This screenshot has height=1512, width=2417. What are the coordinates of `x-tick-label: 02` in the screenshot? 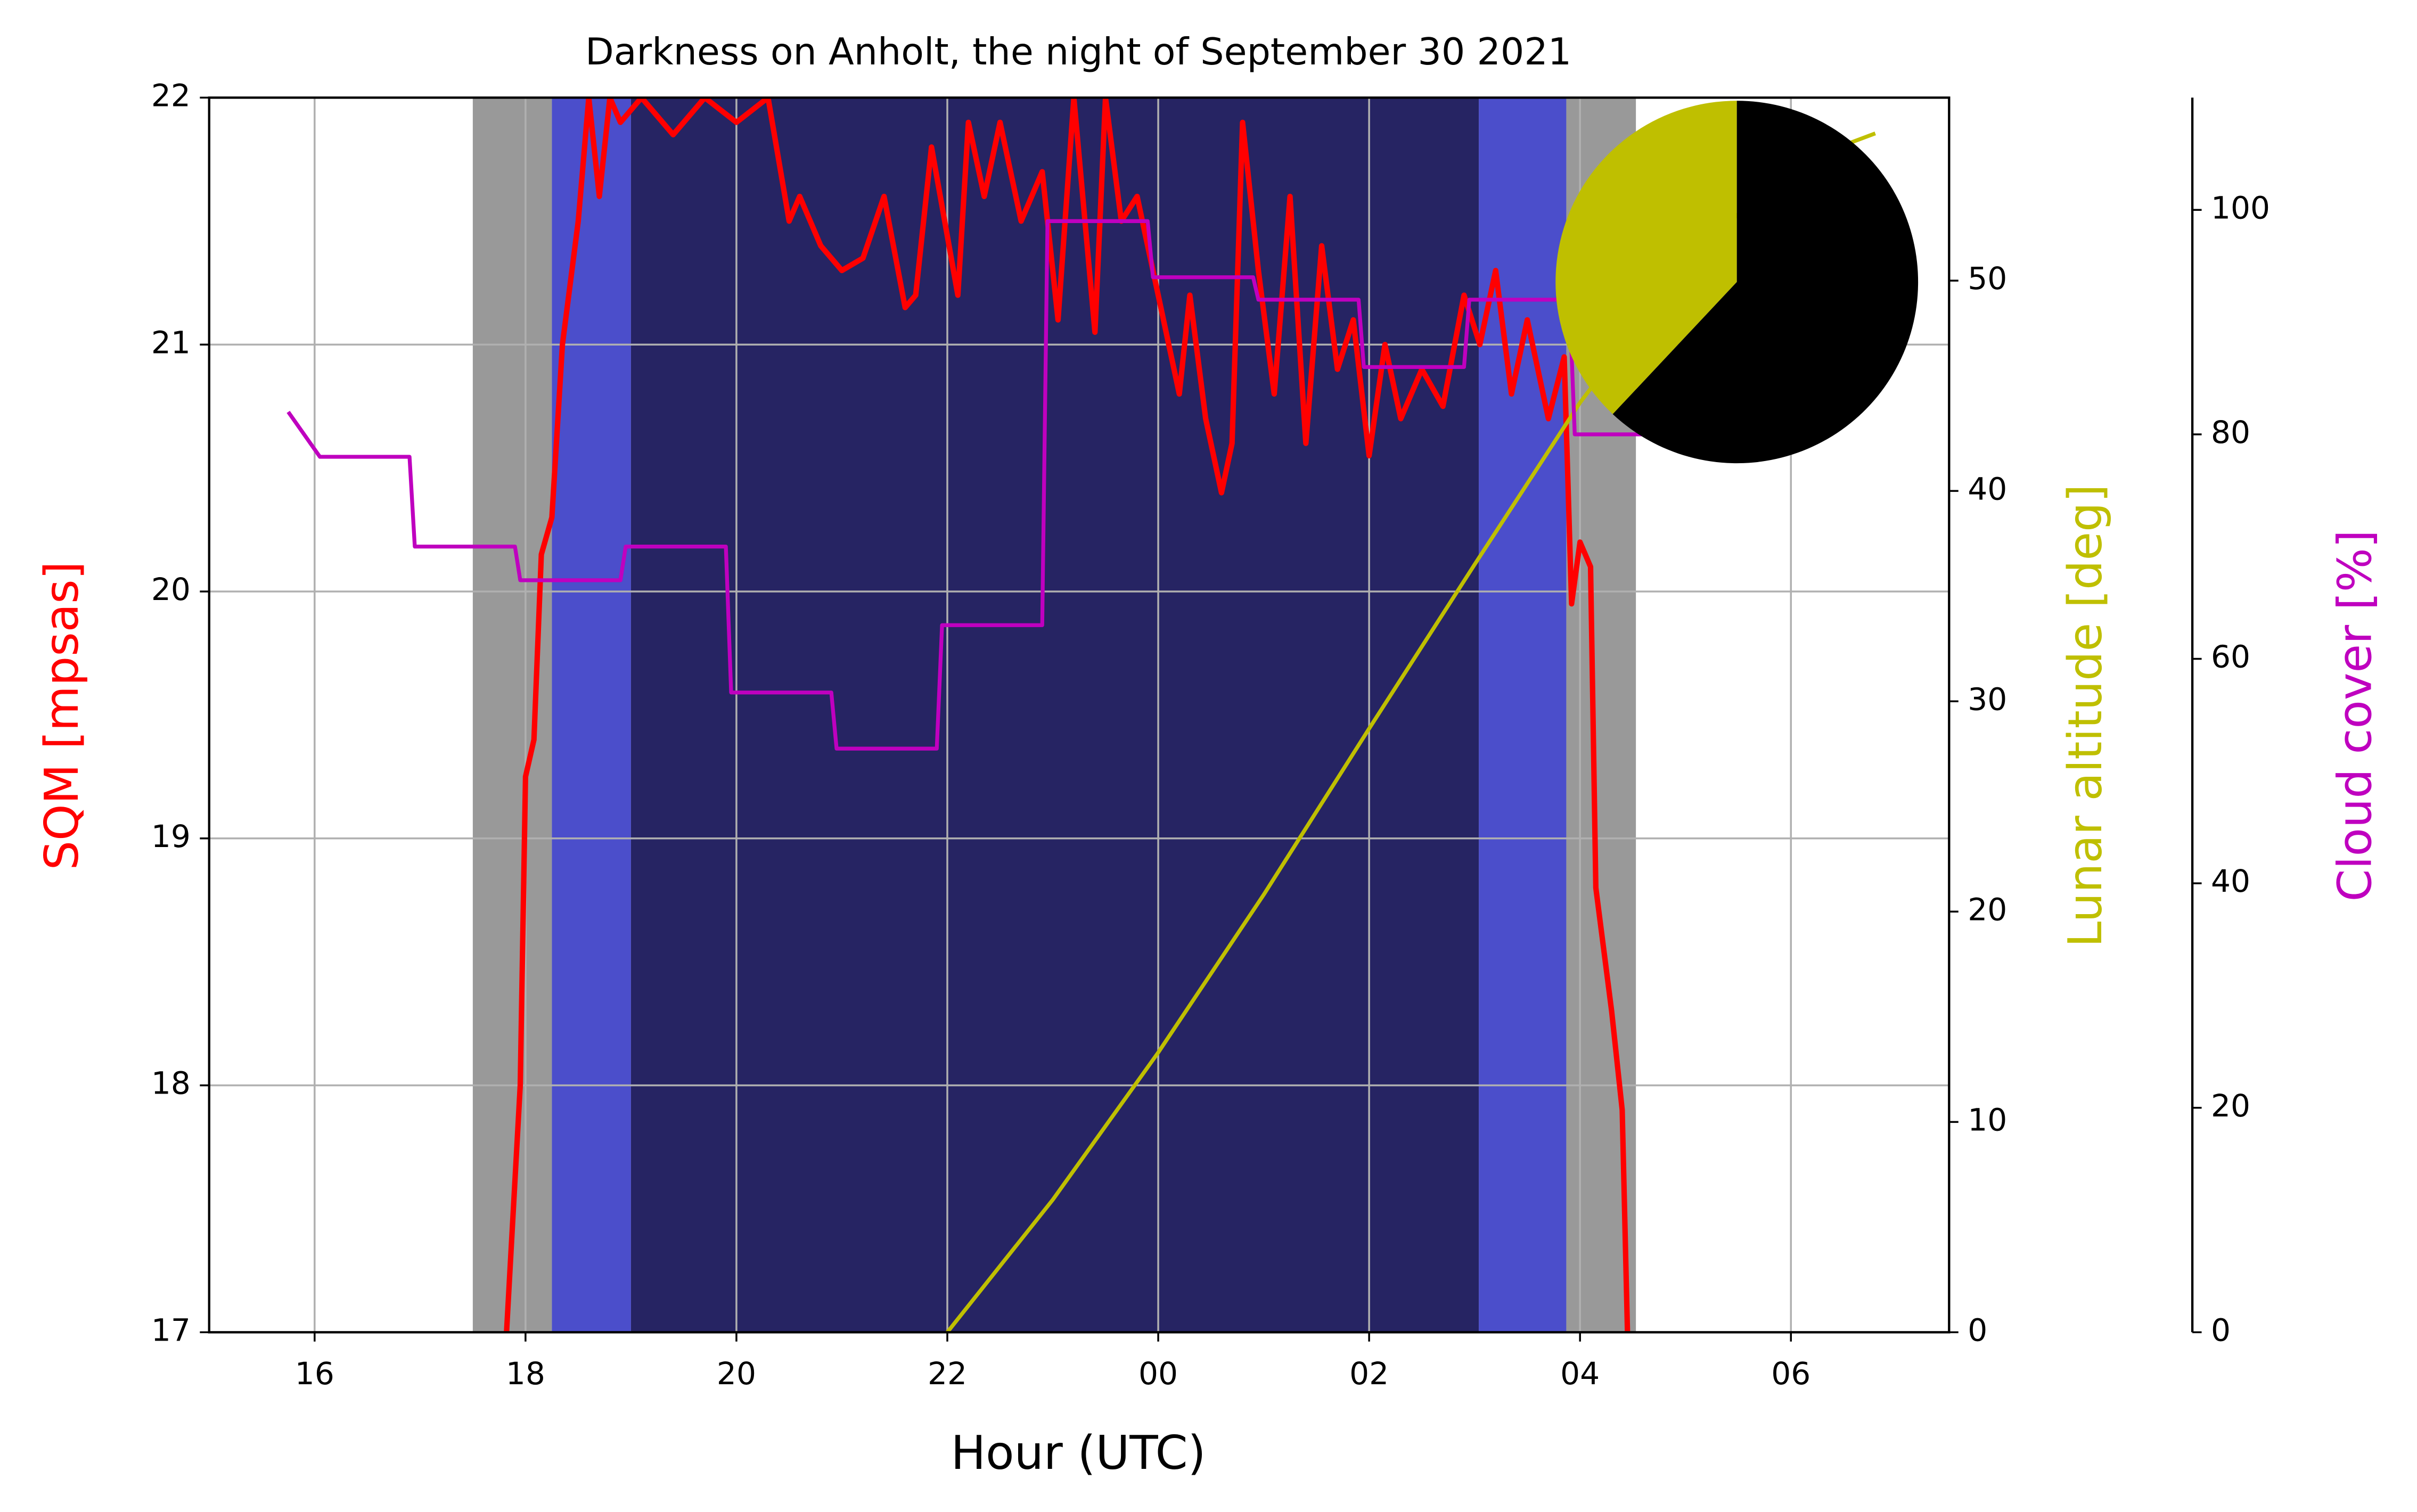 It's located at (1369, 1373).